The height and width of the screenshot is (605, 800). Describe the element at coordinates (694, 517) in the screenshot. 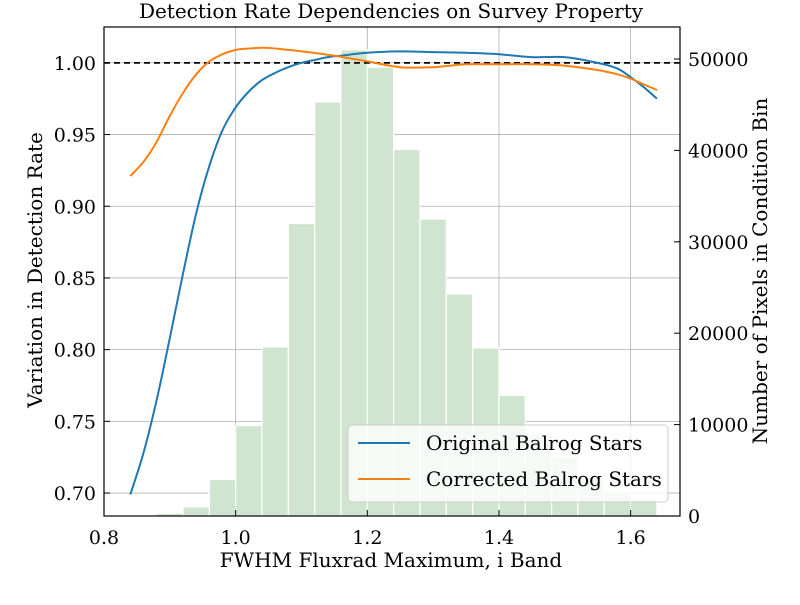

I see `y-right-tick-label: 0` at that location.